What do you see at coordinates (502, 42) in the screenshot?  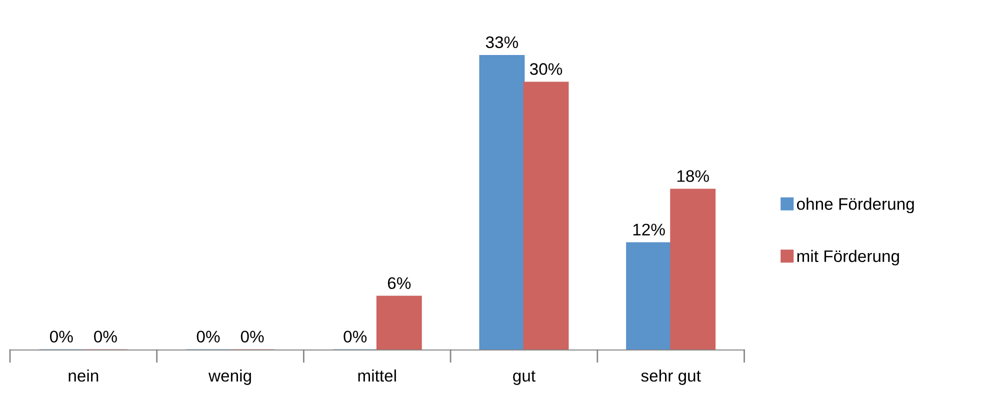 I see `data-label: 33%` at bounding box center [502, 42].